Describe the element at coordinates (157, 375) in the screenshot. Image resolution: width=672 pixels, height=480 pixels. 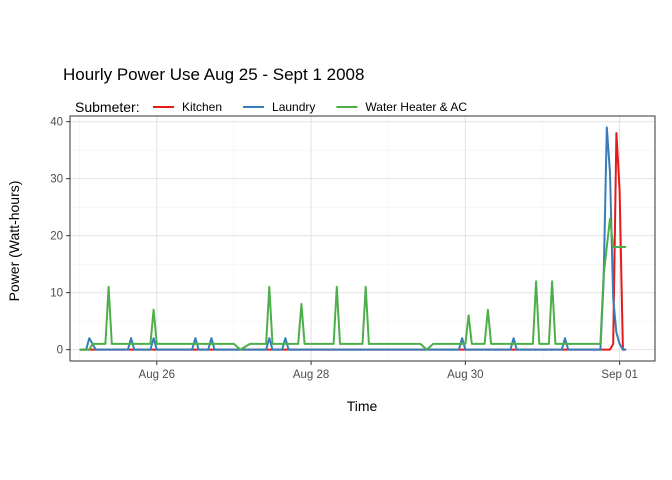
I see `x-tick-label: Aug 26` at that location.